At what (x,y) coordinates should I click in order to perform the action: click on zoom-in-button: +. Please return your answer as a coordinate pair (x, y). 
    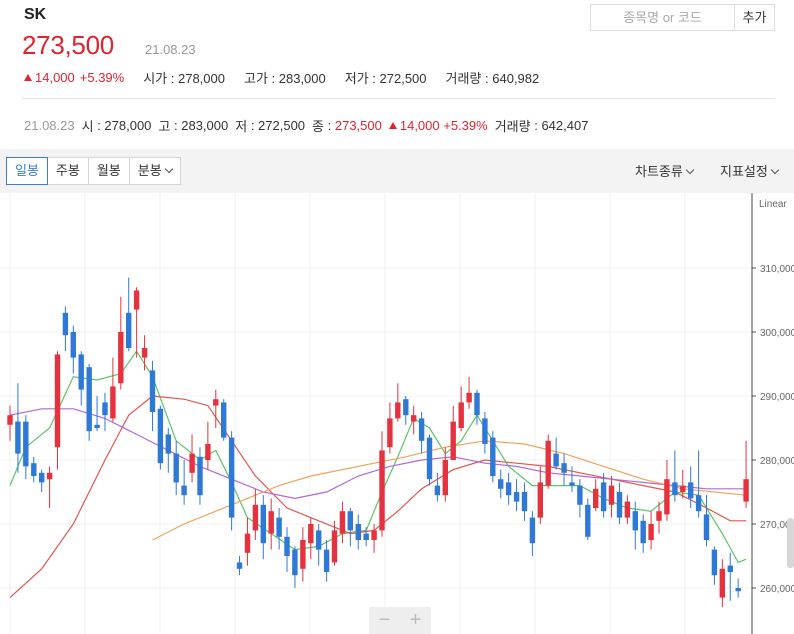
    Looking at the image, I should click on (415, 620).